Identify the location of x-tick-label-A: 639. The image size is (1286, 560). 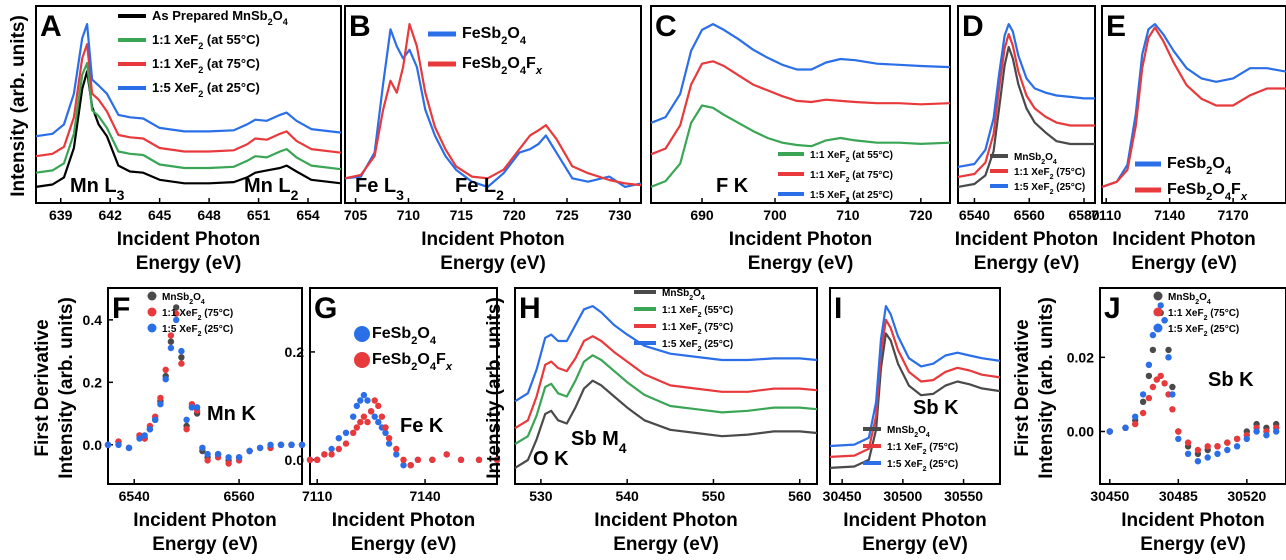
(61, 215).